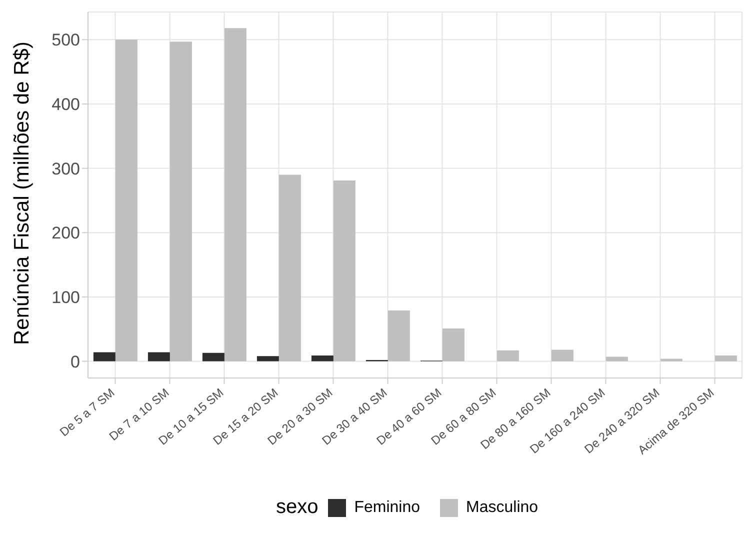 The image size is (754, 557). Describe the element at coordinates (66, 168) in the screenshot. I see `y-tick-label: 300` at that location.